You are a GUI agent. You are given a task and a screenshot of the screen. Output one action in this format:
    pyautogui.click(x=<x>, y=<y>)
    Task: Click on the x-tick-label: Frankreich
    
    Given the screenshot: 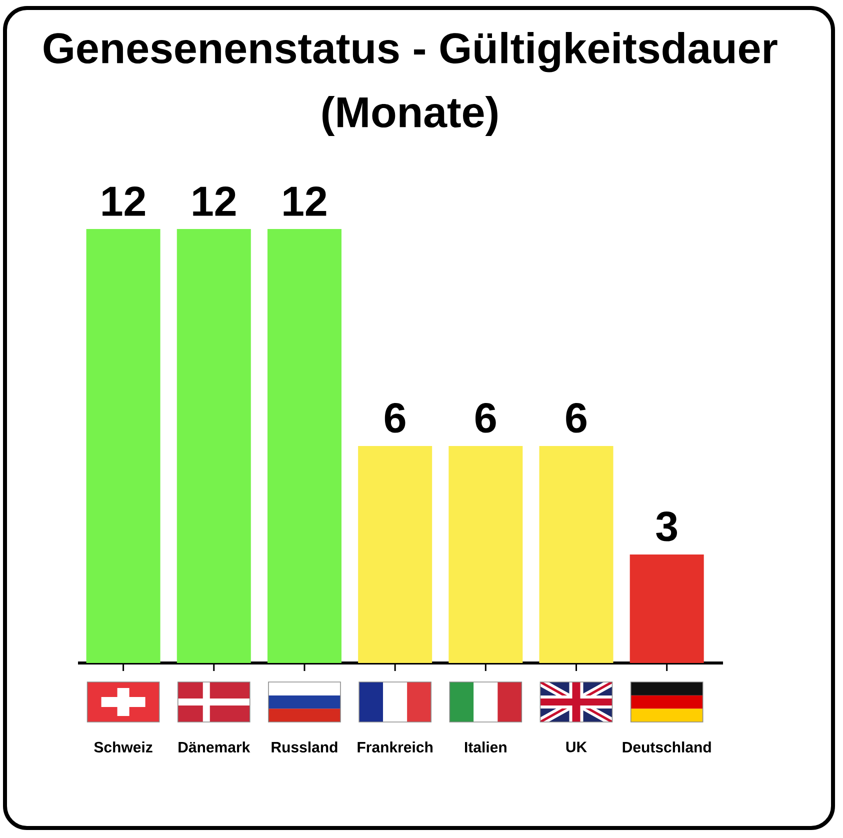 What is the action you would take?
    pyautogui.click(x=395, y=746)
    